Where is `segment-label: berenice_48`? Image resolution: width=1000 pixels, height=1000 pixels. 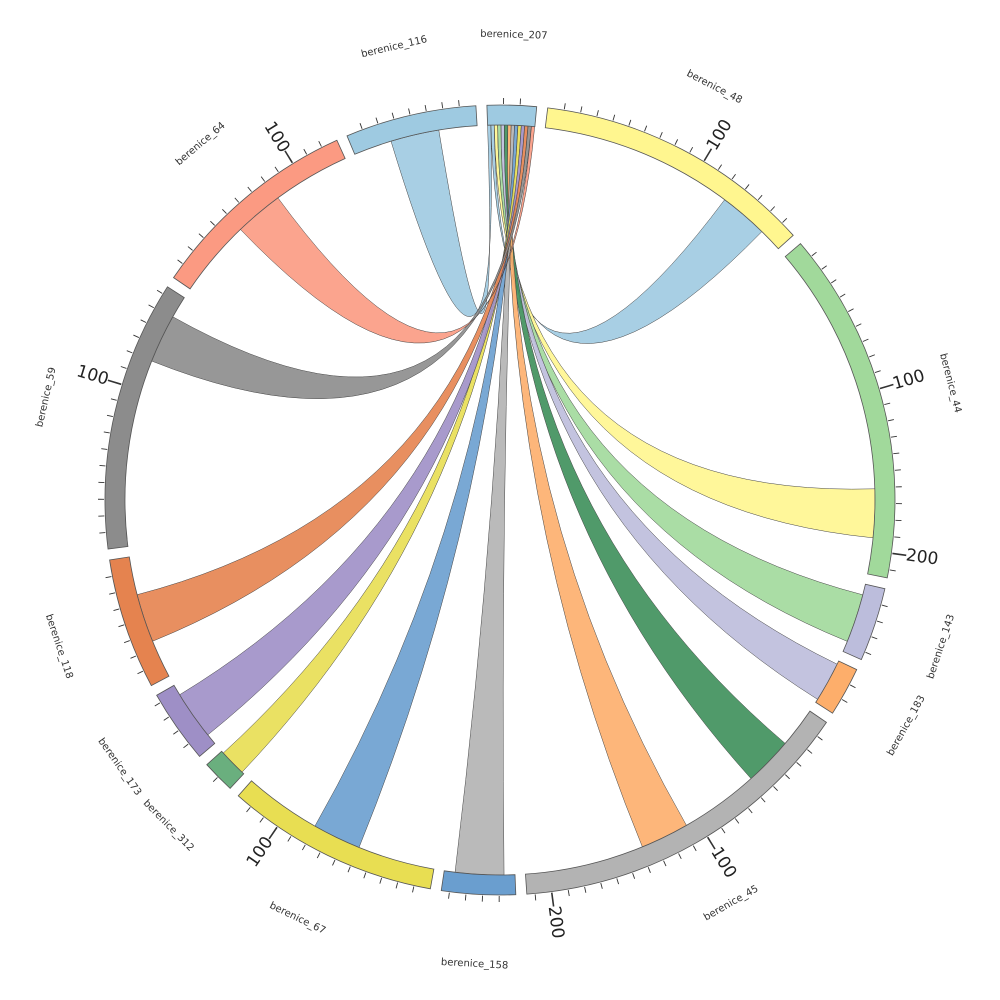 segment-label: berenice_48 is located at coordinates (714, 87).